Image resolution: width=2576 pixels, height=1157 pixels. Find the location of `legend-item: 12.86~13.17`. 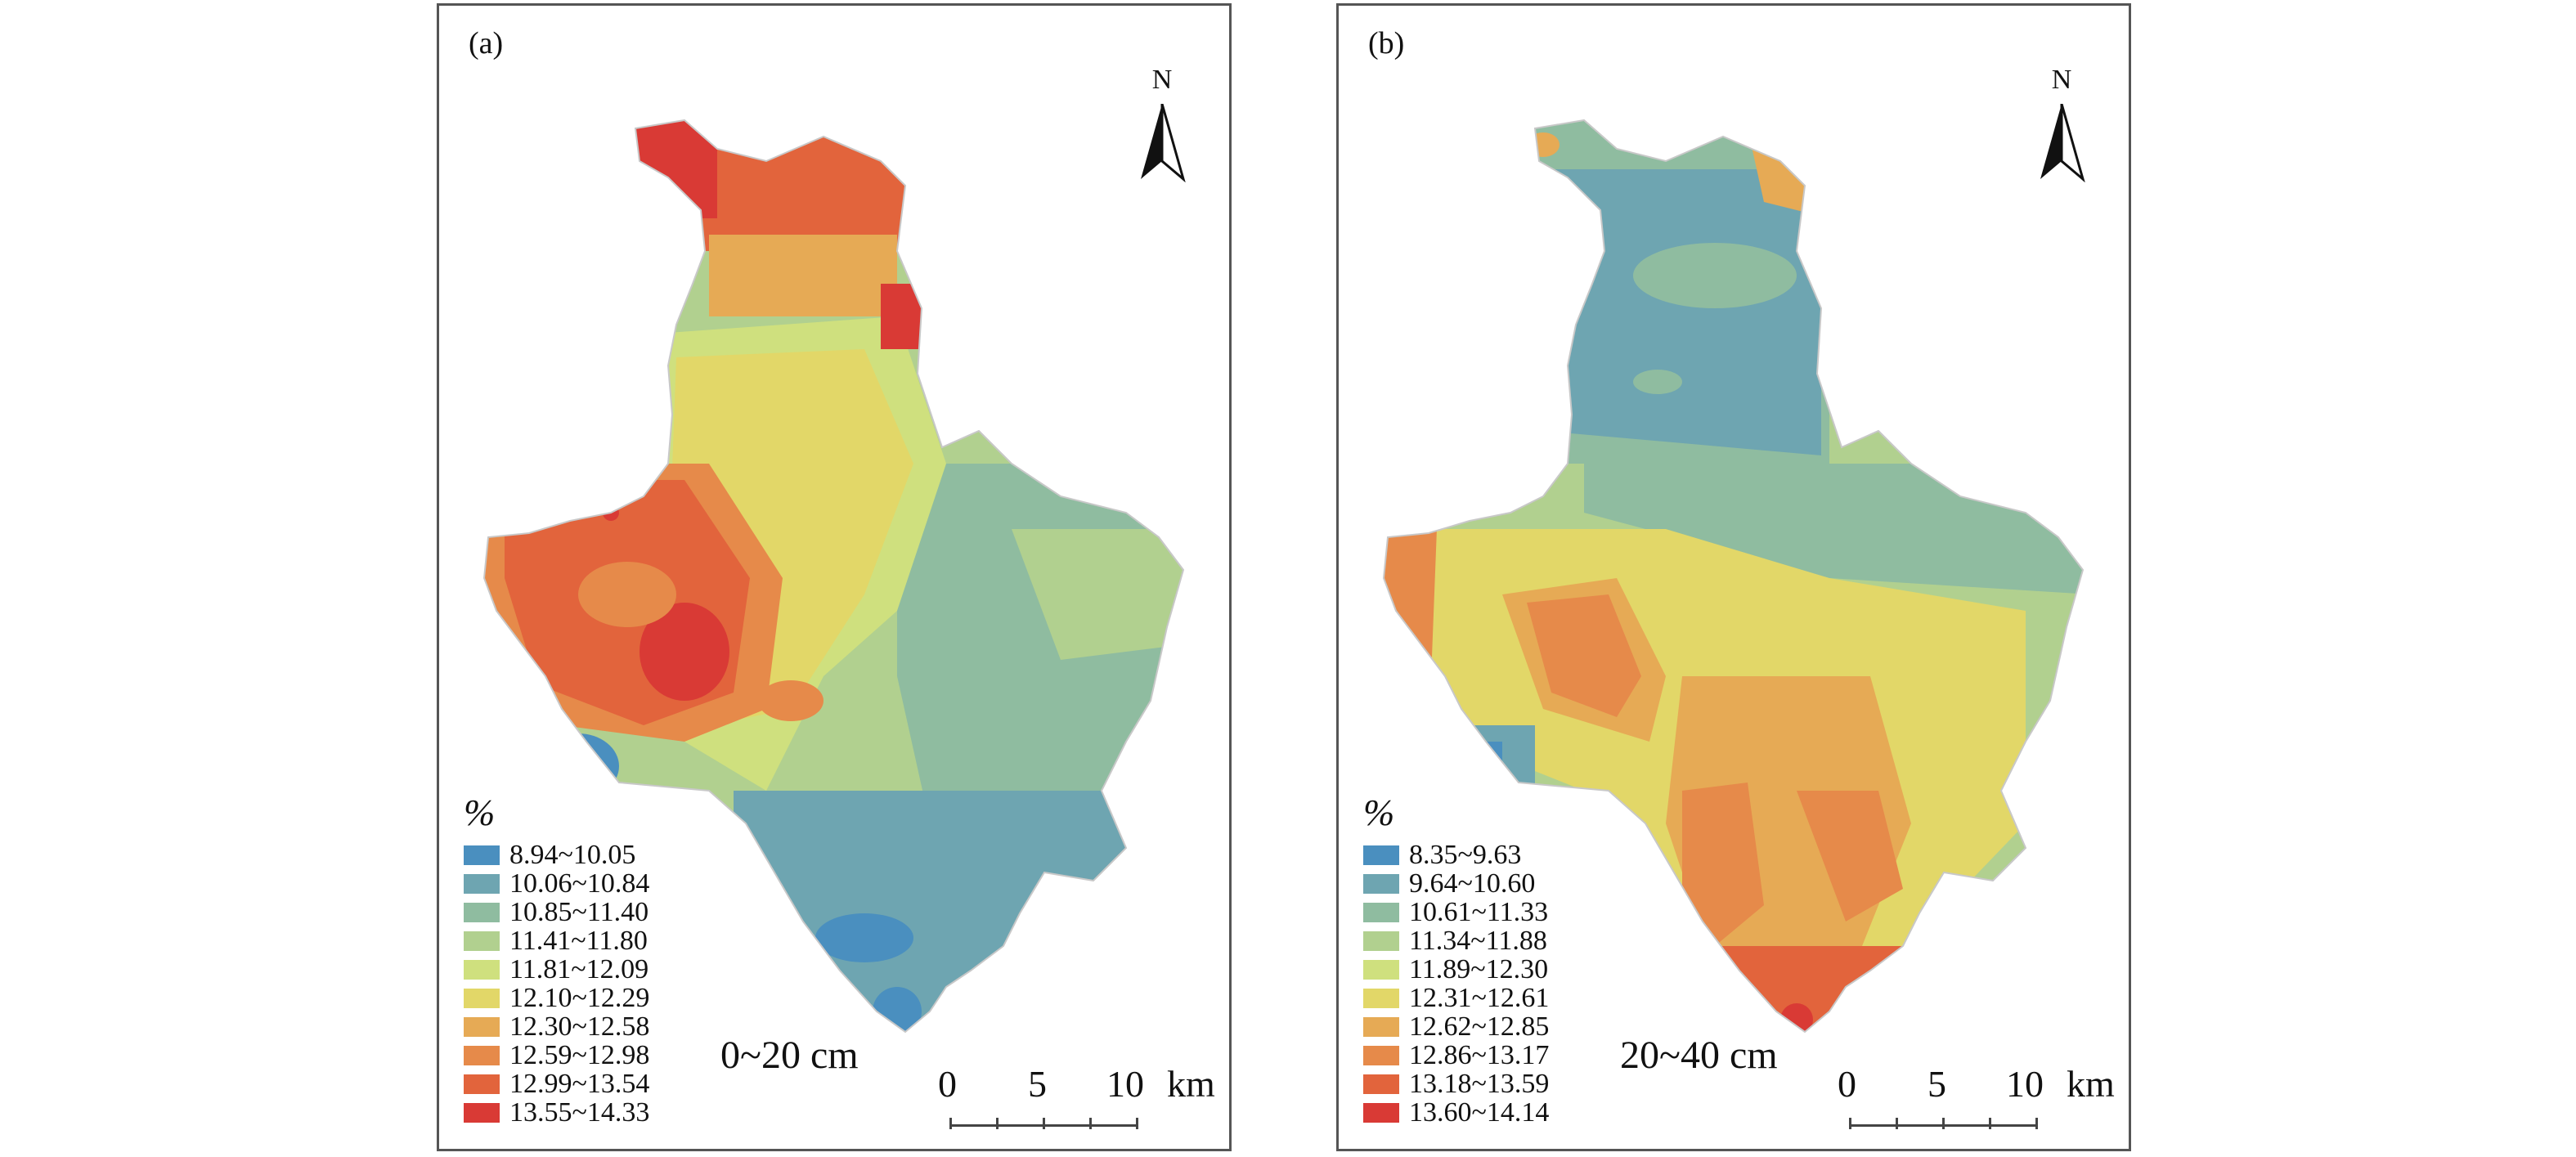

legend-item: 12.86~13.17 is located at coordinates (1457, 1054).